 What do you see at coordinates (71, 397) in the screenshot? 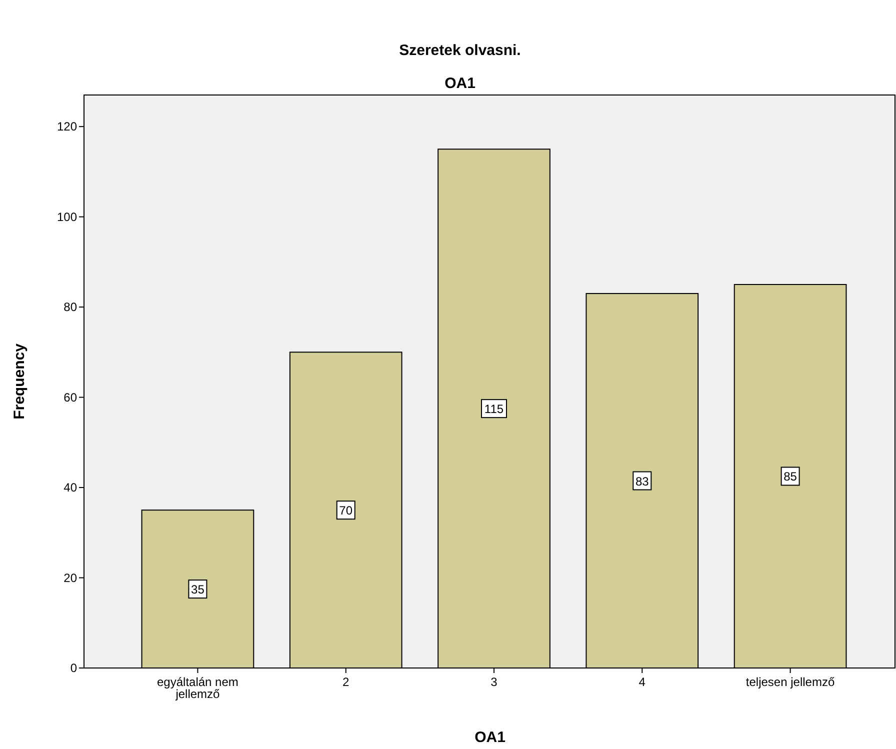
I see `y-tick-label: 60` at bounding box center [71, 397].